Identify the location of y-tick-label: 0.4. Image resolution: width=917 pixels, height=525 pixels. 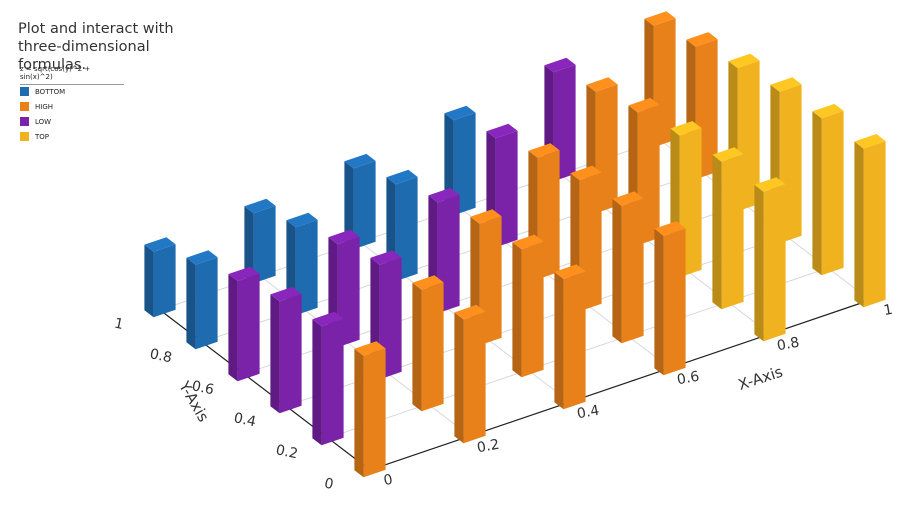
(244, 420).